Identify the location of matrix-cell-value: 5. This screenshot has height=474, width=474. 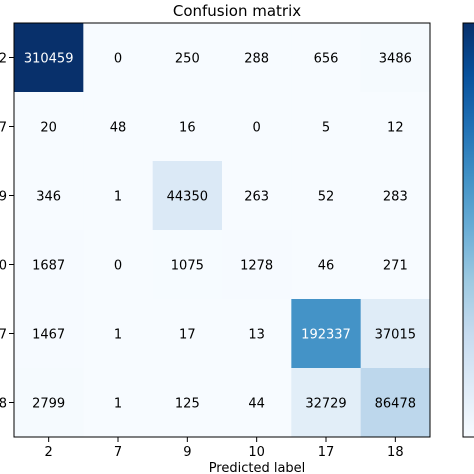
(326, 128).